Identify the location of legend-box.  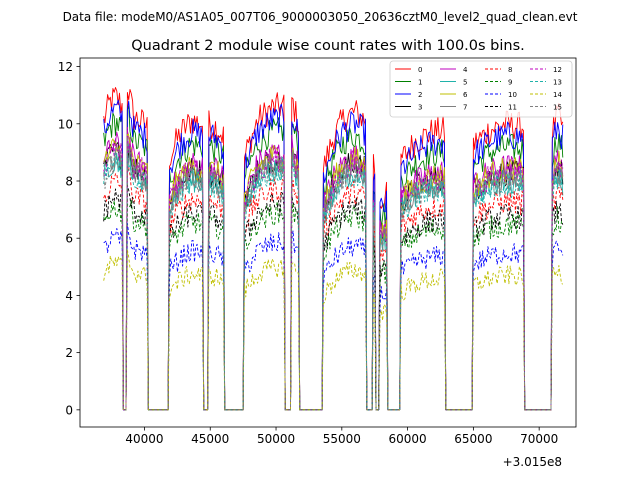
(481, 89).